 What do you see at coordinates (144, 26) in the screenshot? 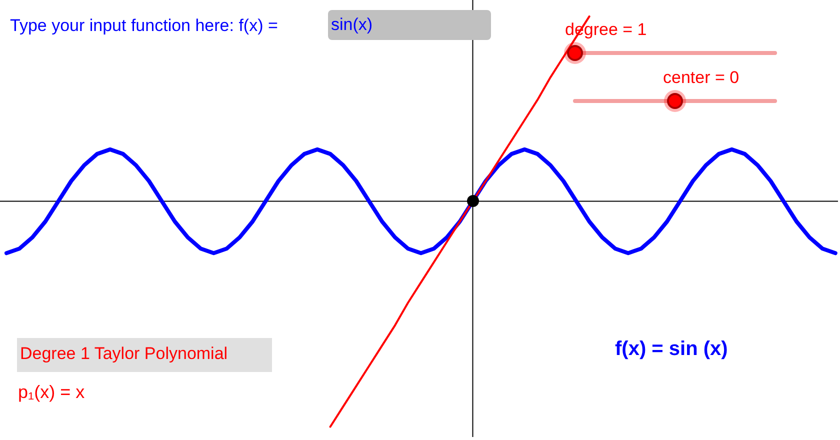
I see `annotation: Type your input function here: f(x) =` at bounding box center [144, 26].